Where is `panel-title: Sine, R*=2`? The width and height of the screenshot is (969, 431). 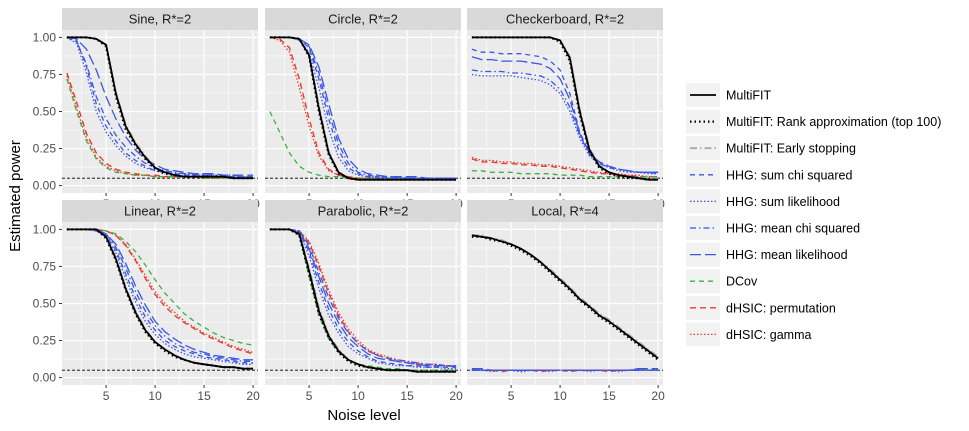
panel-title: Sine, R*=2 is located at coordinates (160, 19).